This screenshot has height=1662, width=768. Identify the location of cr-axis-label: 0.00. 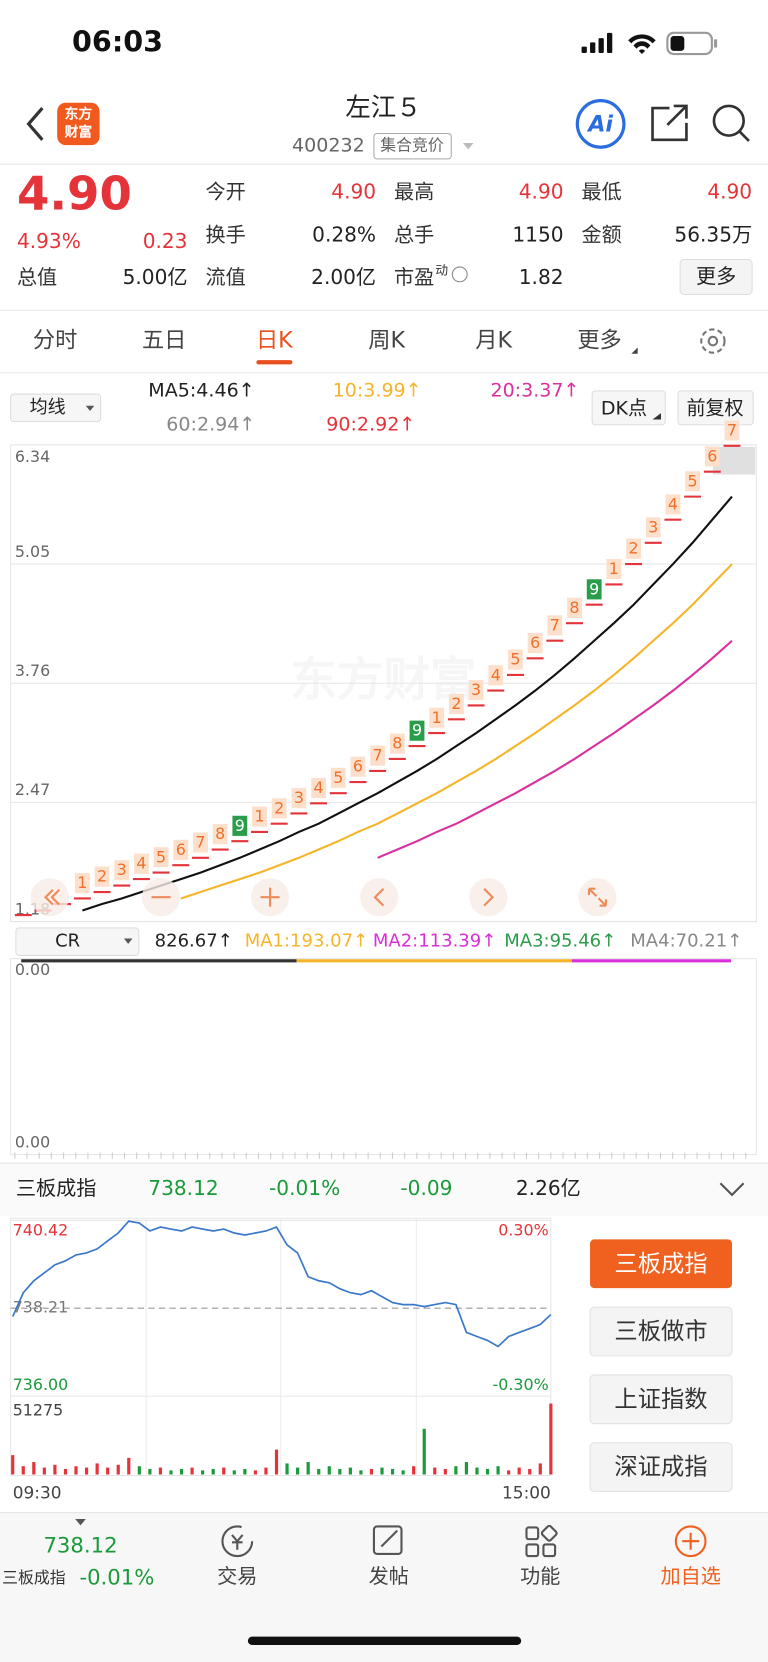
(32, 1141).